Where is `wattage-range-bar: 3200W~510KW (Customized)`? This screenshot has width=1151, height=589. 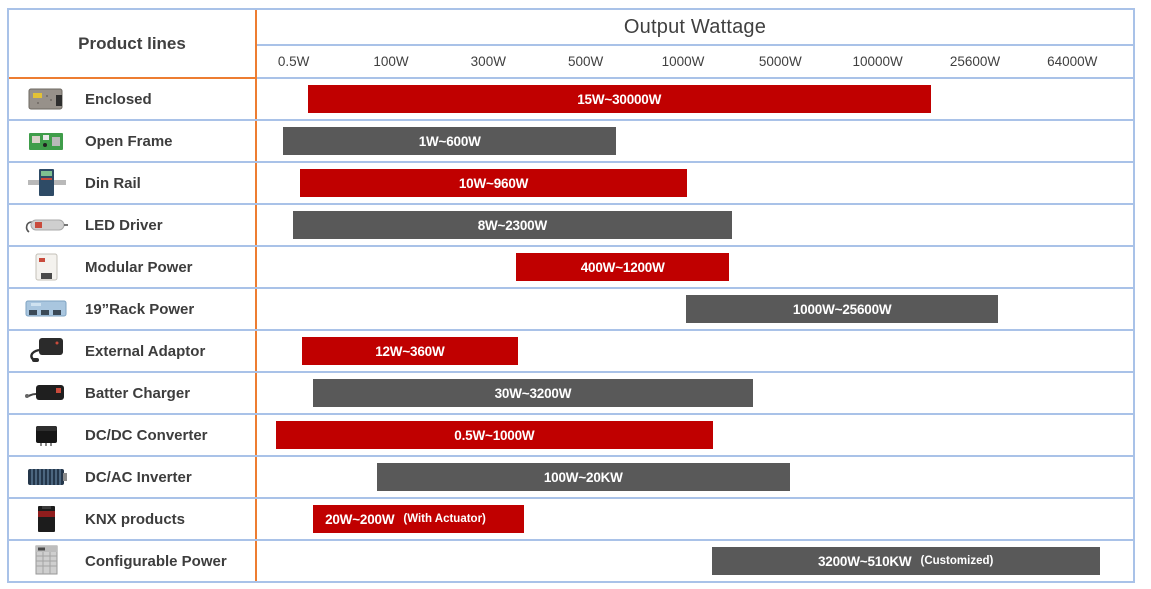 wattage-range-bar: 3200W~510KW (Customized) is located at coordinates (905, 561).